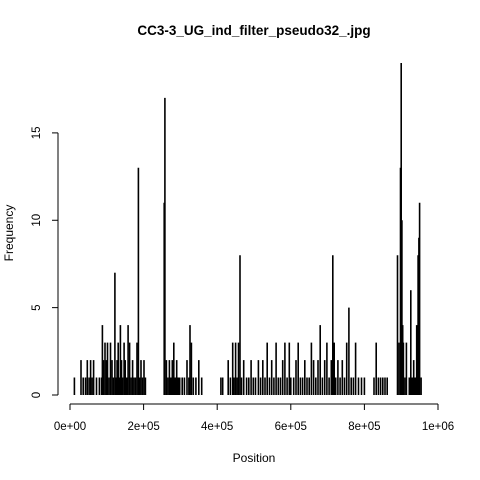 This screenshot has width=480, height=480. What do you see at coordinates (37, 307) in the screenshot?
I see `y-tick-label-1: 5` at bounding box center [37, 307].